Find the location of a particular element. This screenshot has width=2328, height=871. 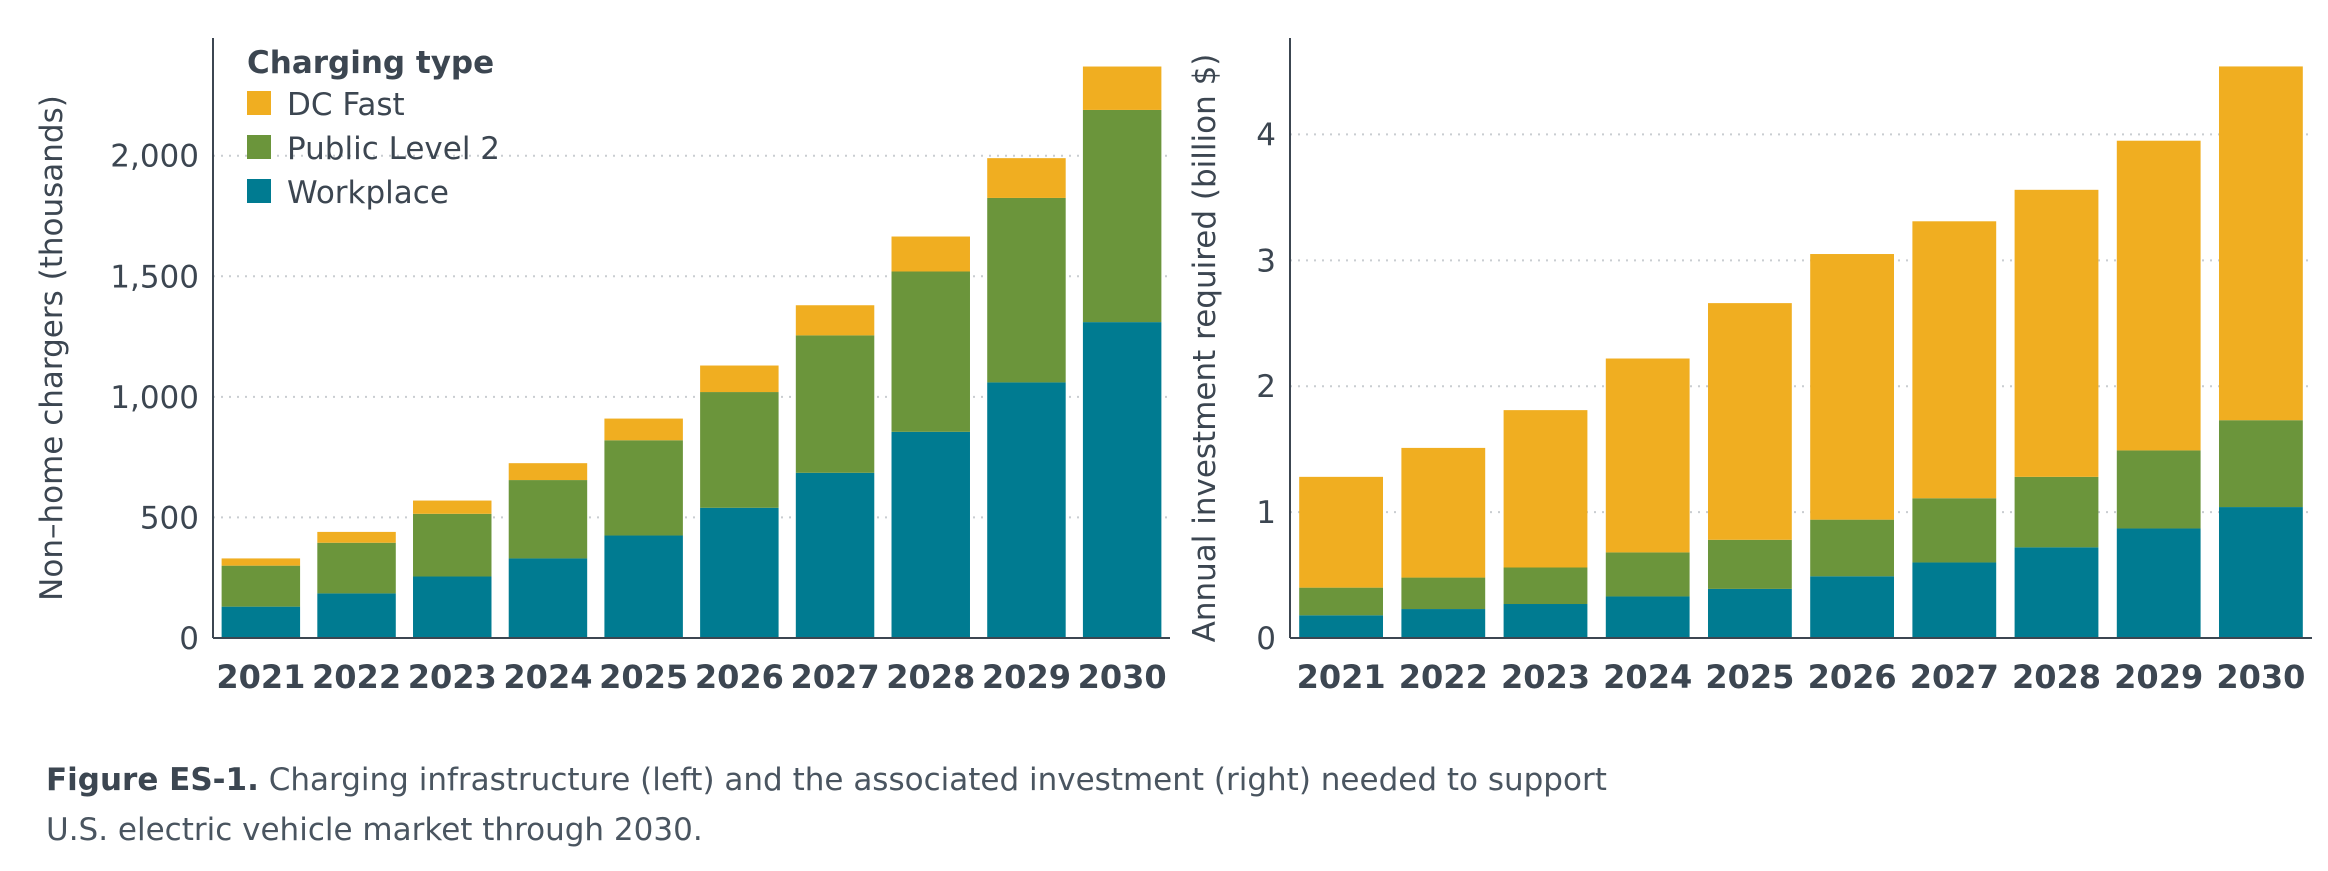

bar-workplace-2027 is located at coordinates (835, 555).